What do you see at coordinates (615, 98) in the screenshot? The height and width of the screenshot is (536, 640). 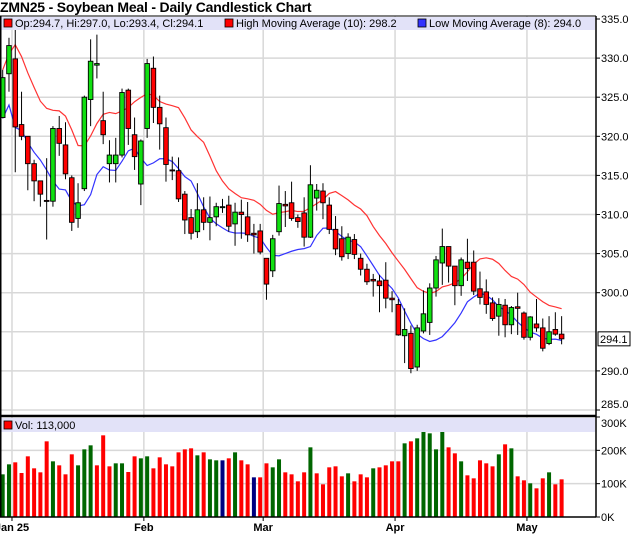 I see `price-tick-label: 325.0` at bounding box center [615, 98].